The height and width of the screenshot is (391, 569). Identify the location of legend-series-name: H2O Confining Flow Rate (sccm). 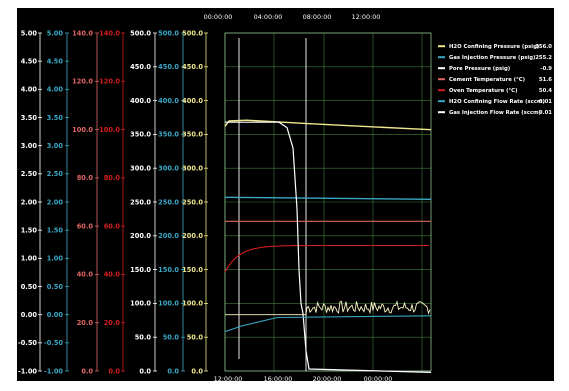
(497, 102).